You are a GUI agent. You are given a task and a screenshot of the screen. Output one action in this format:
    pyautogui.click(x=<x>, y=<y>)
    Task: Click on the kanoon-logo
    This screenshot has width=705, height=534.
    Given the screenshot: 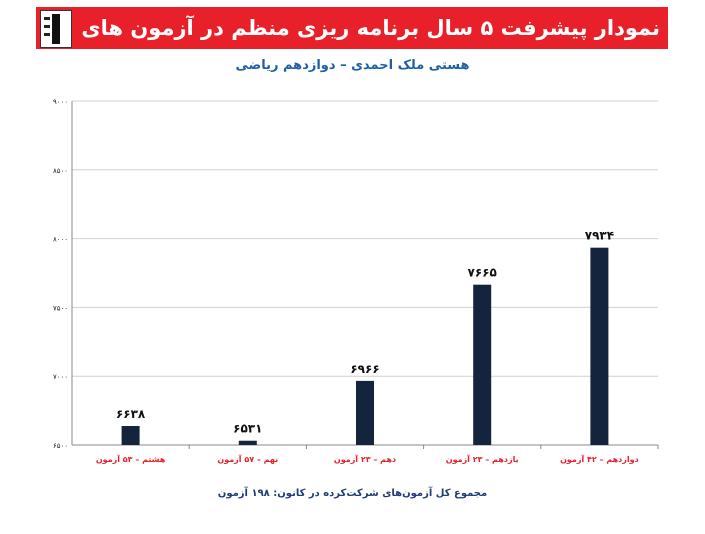 What is the action you would take?
    pyautogui.click(x=56, y=29)
    